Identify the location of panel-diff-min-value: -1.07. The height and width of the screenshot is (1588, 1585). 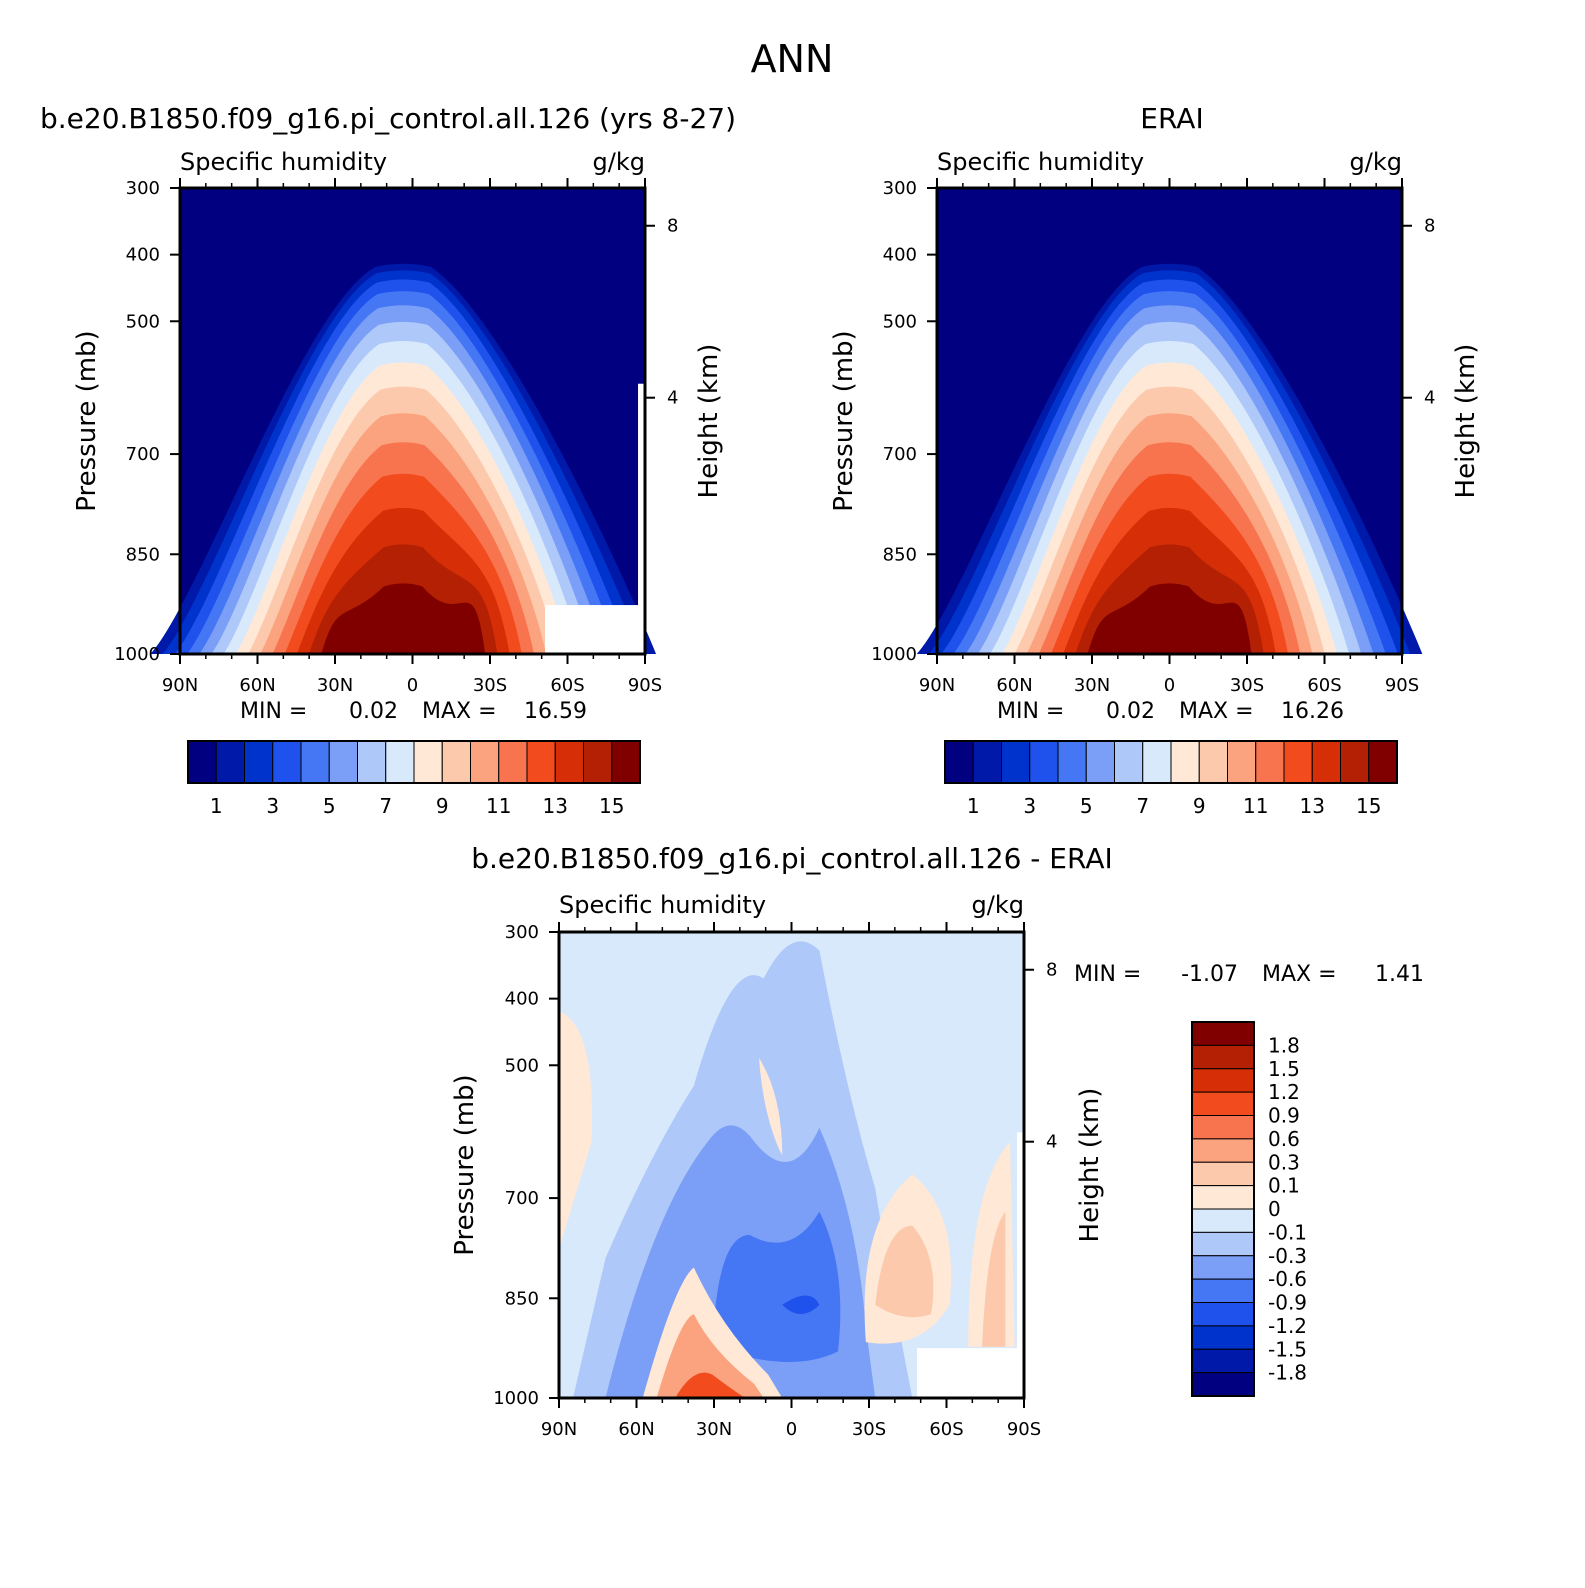
(1209, 974).